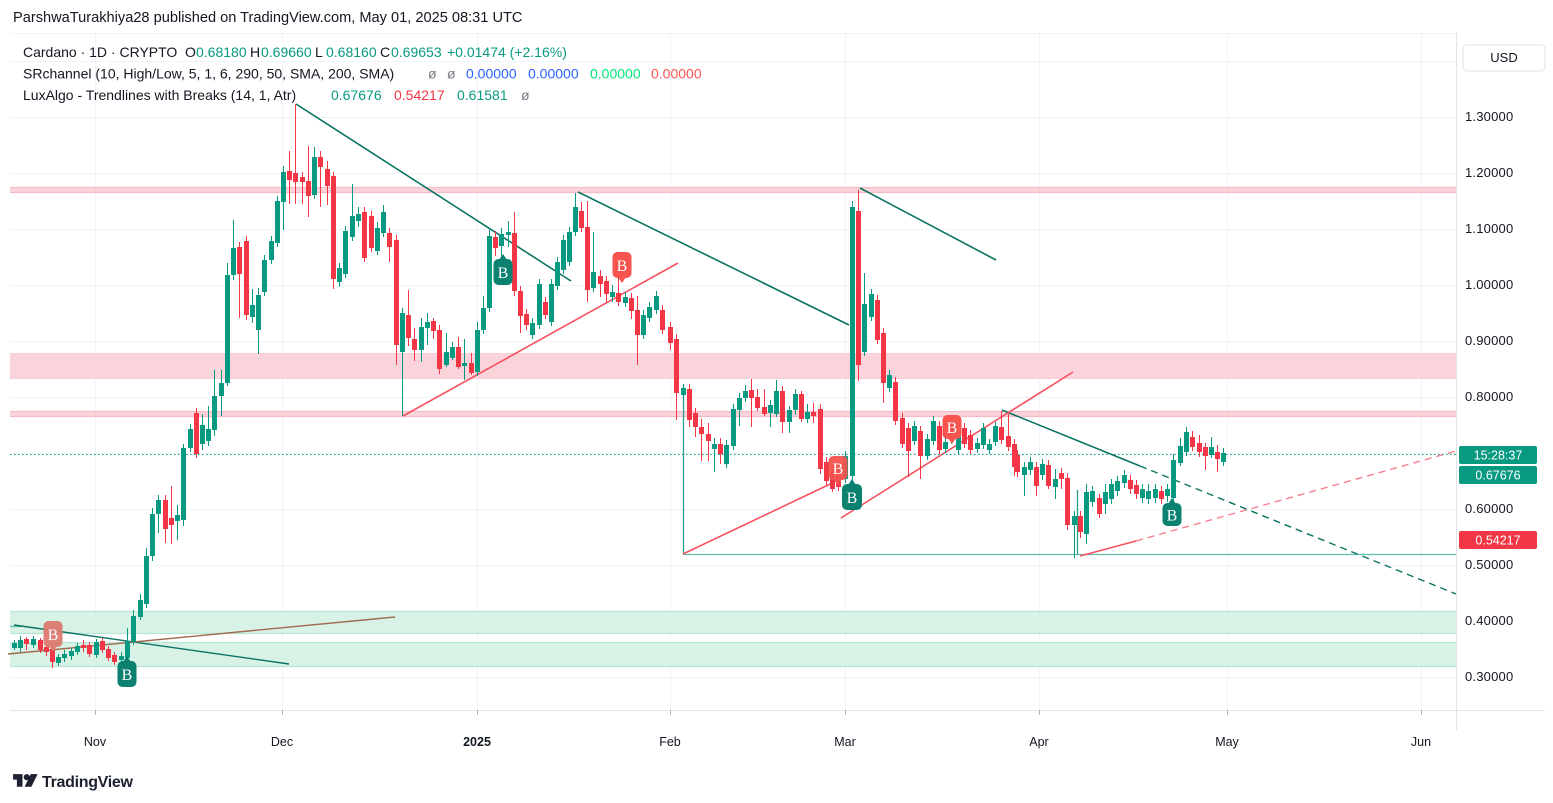  I want to click on svg-text: 0.69660, so click(286, 52).